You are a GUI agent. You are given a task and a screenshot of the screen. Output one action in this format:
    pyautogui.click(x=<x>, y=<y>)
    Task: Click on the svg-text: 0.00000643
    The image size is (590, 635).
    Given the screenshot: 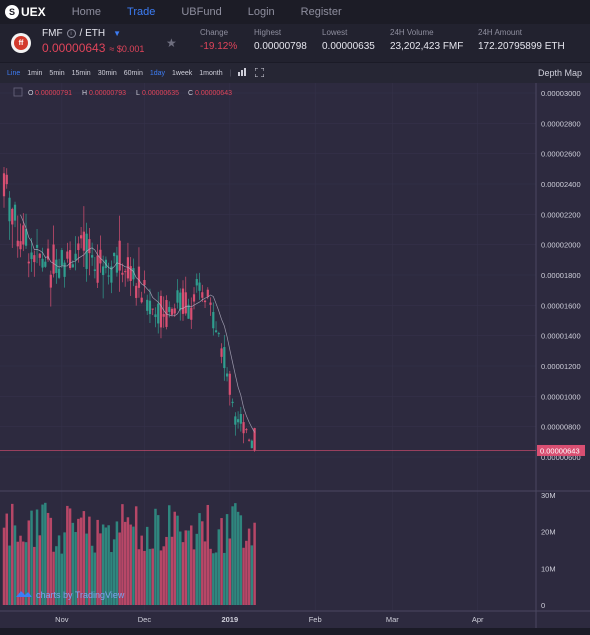 What is the action you would take?
    pyautogui.click(x=213, y=93)
    